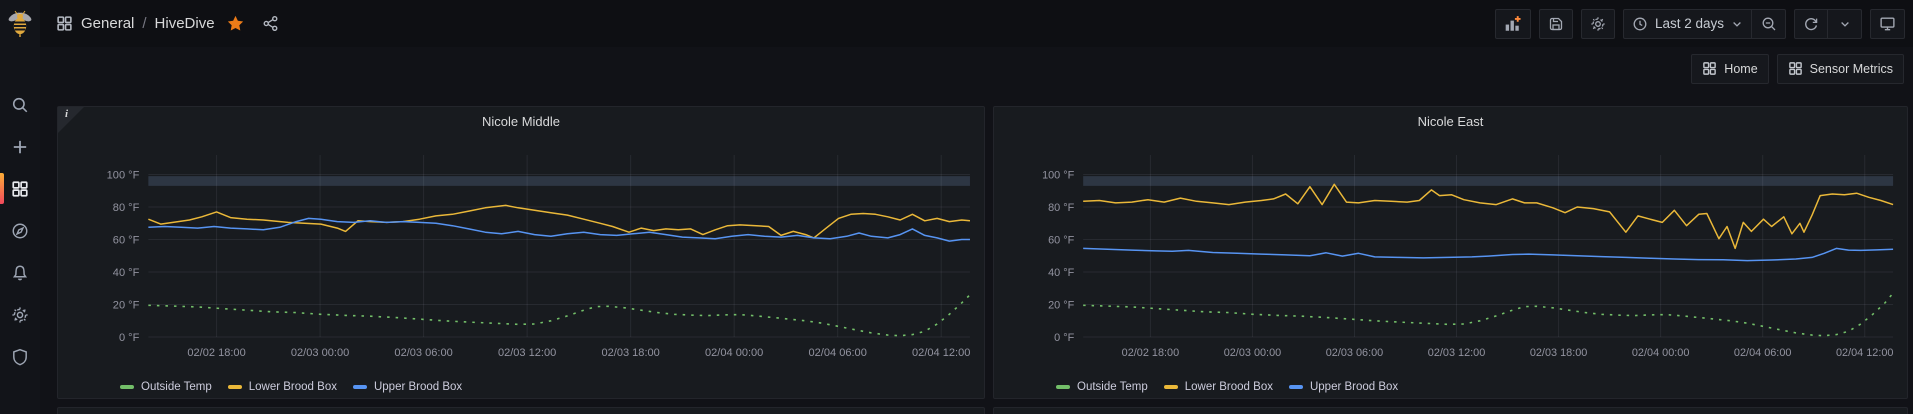  Describe the element at coordinates (521, 121) in the screenshot. I see `panel-title: Nicole Middle` at that location.